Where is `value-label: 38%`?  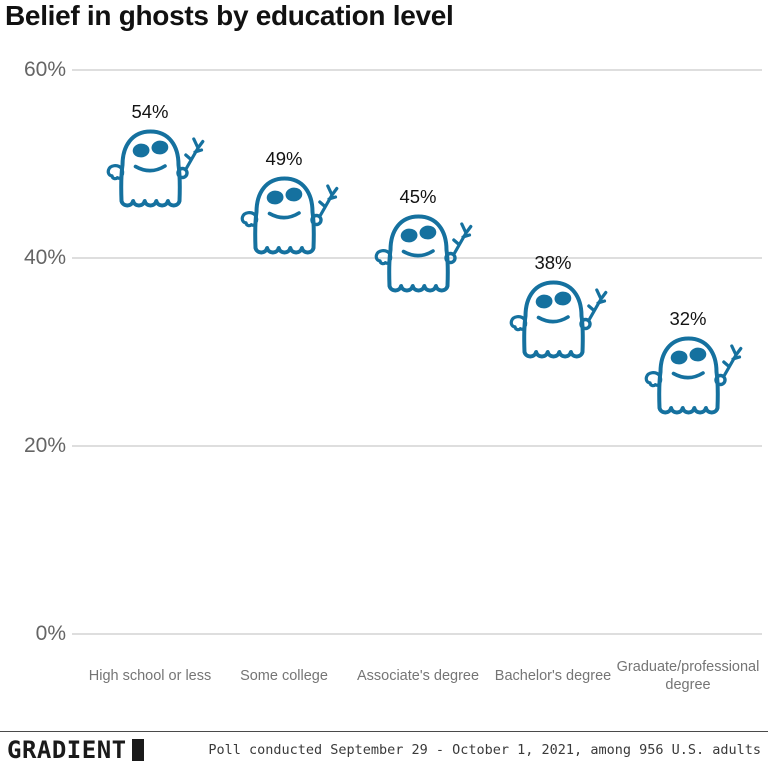
value-label: 38% is located at coordinates (553, 262).